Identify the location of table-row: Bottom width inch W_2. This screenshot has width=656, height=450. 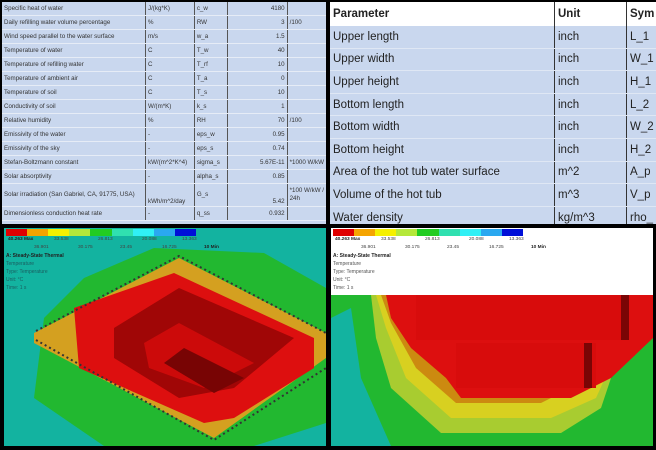
(493, 127).